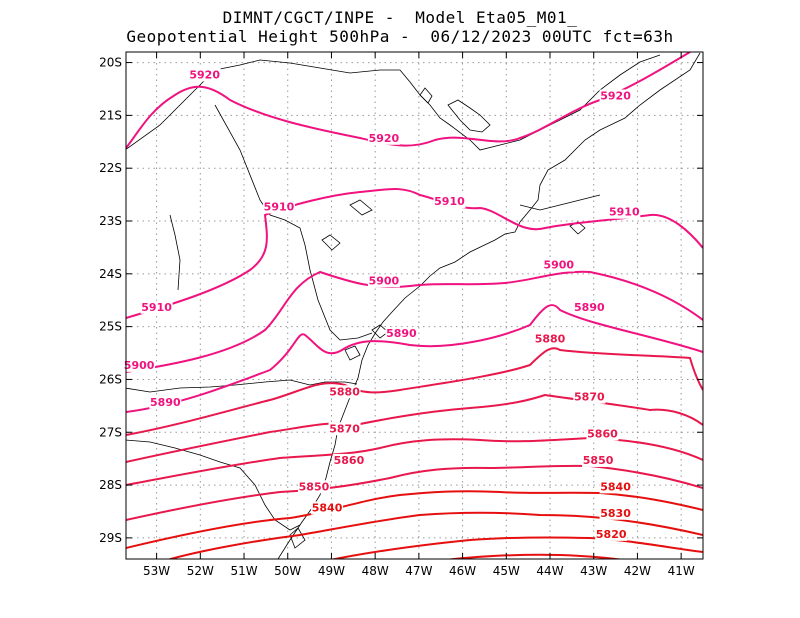  I want to click on y-tick-label: 21S, so click(110, 115).